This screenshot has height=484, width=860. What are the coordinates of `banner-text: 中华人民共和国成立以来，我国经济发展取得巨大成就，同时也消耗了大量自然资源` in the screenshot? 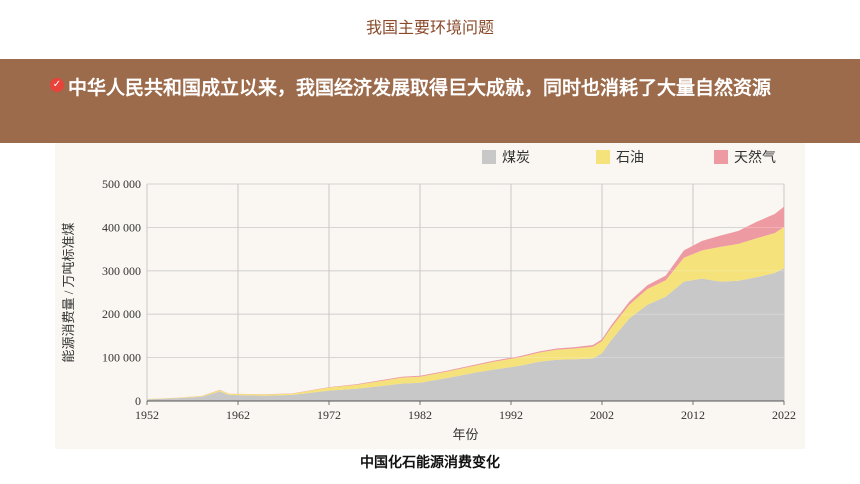 It's located at (437, 88).